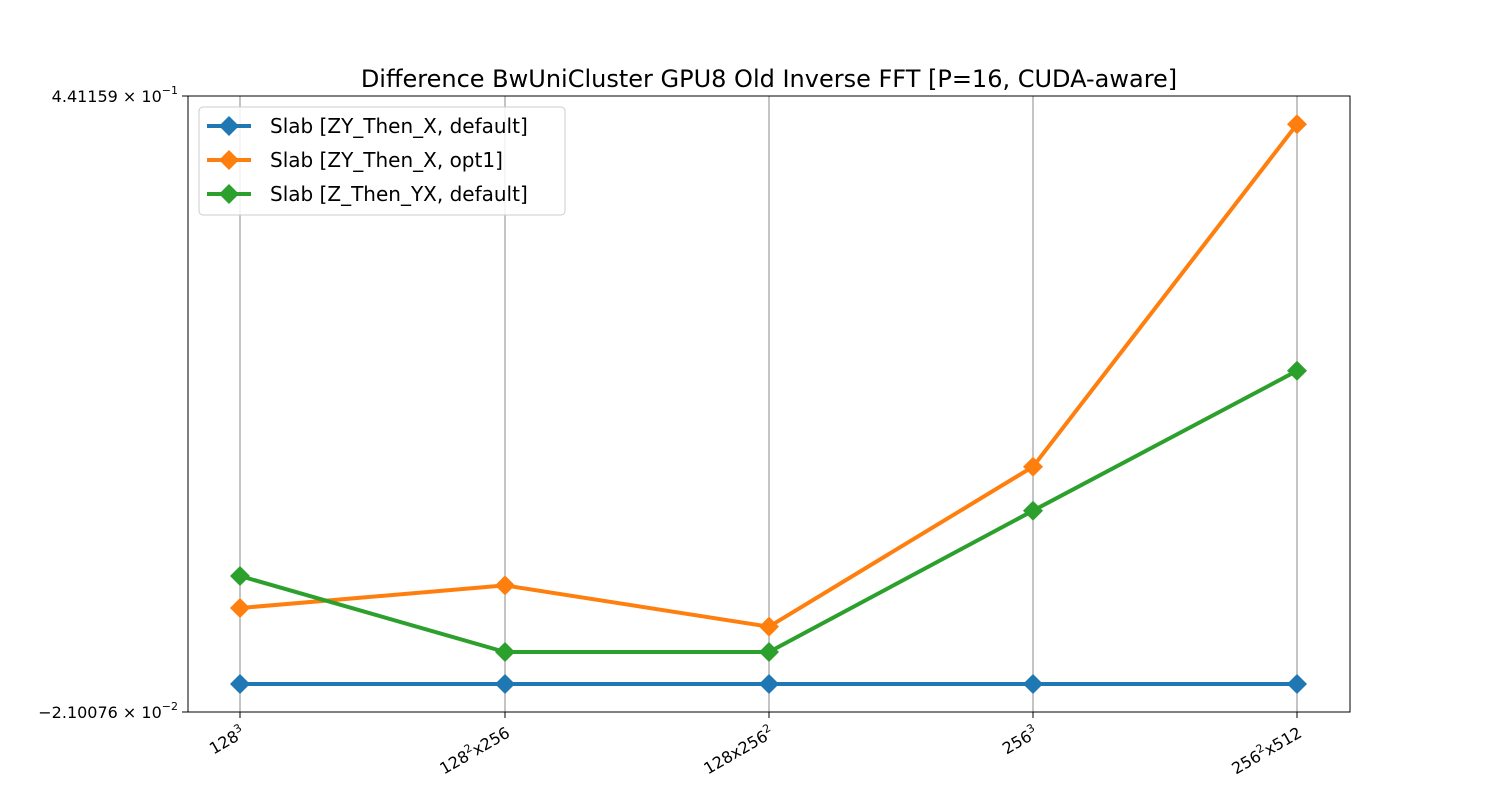 This screenshot has height=800, width=1500. Describe the element at coordinates (78, 712) in the screenshot. I see `y-tick-mantissa: −2.10076` at that location.